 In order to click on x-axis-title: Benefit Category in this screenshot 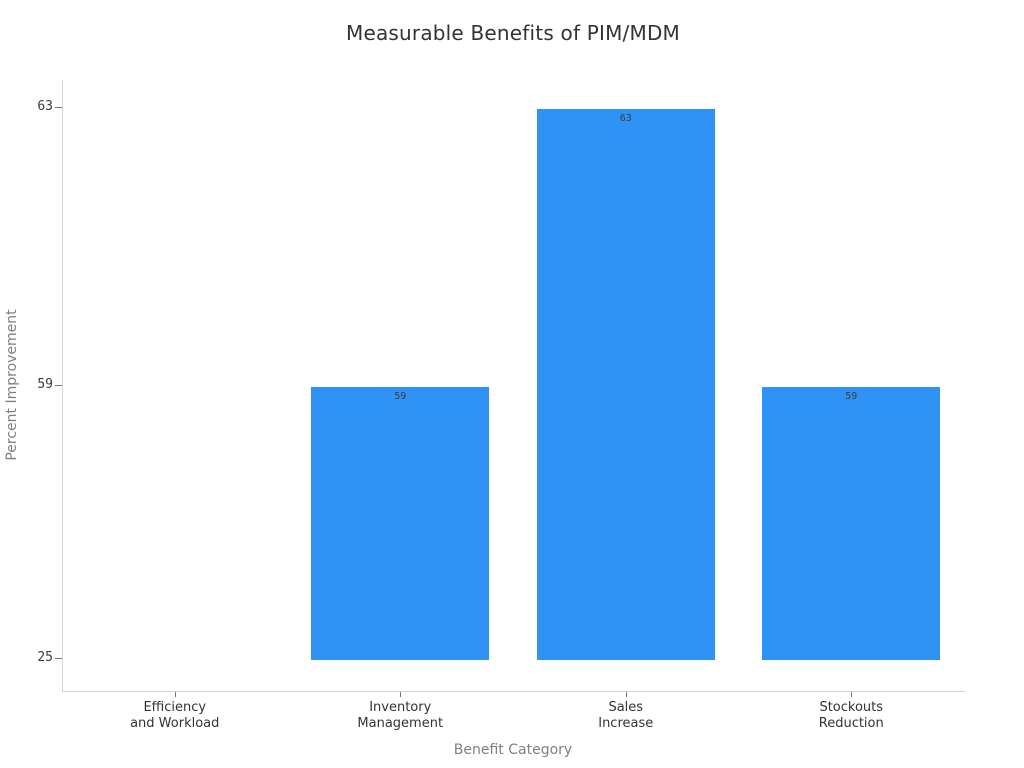, I will do `click(513, 750)`.